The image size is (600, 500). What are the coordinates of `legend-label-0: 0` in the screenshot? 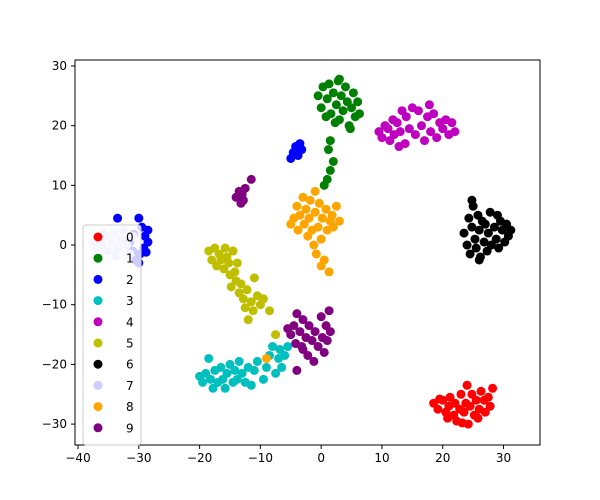 It's located at (130, 238).